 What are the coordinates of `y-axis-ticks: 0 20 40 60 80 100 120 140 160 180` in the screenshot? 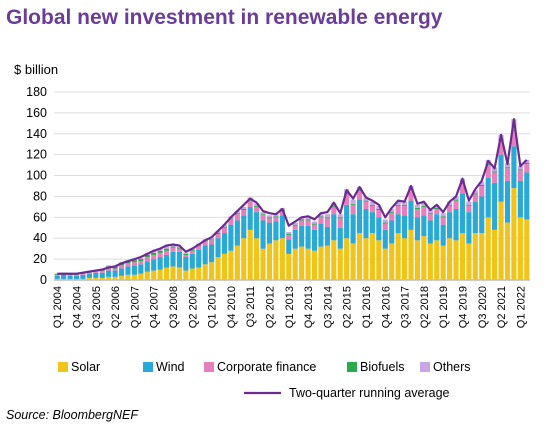 It's located at (36, 186).